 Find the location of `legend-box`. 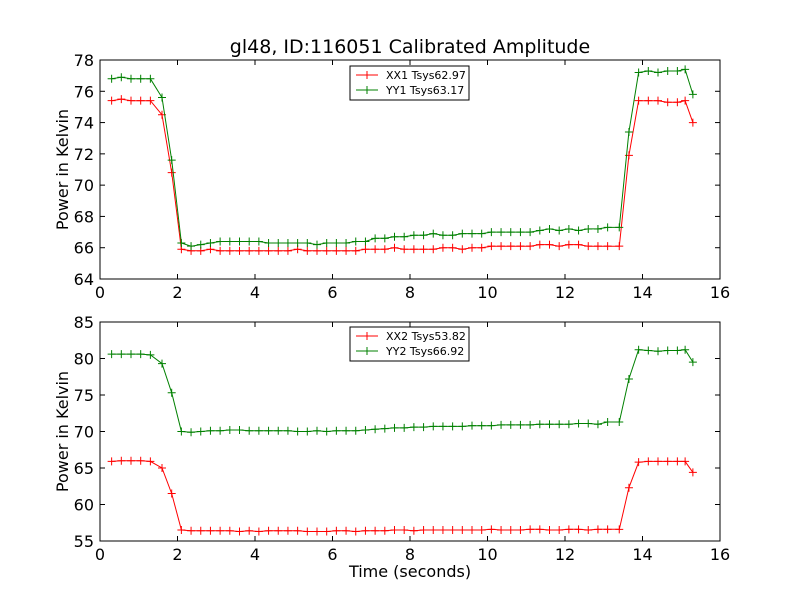

legend-box is located at coordinates (409, 83).